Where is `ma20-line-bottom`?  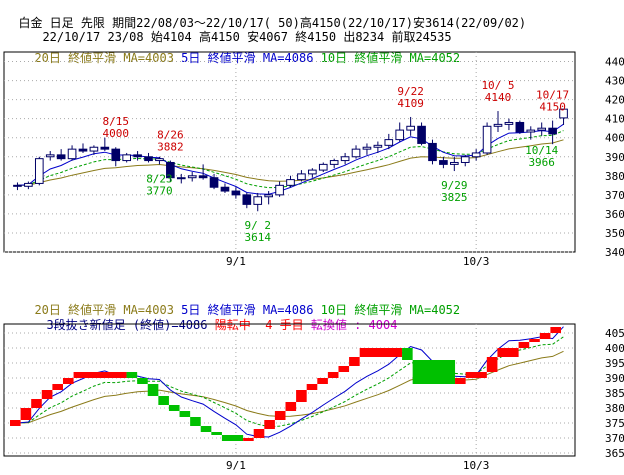
ma20-line-bottom is located at coordinates (290, 387).